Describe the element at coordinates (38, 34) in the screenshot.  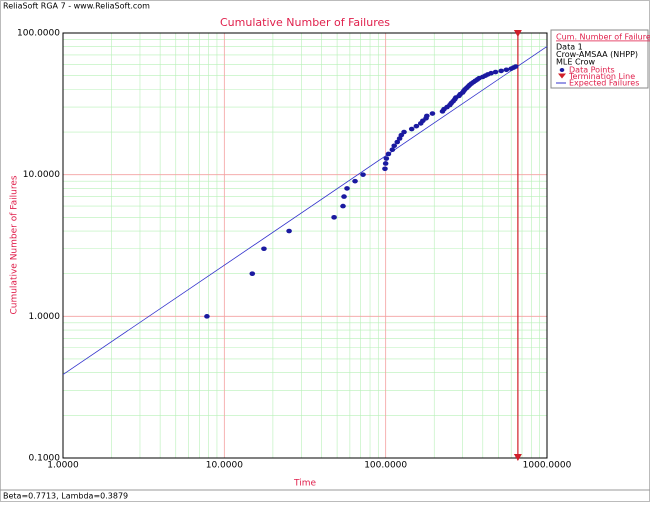
I see `y-tick-label: 100.0000` at that location.